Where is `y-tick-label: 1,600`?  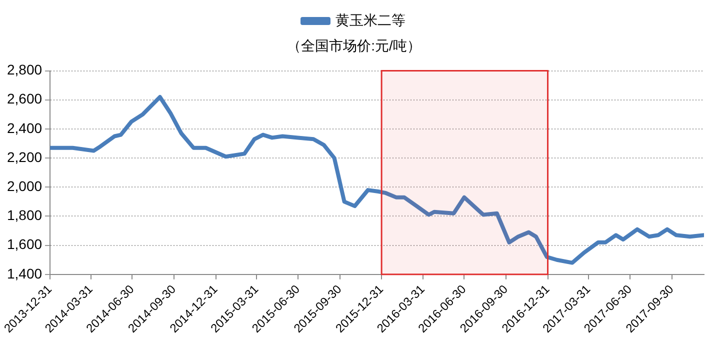 y-tick-label: 1,600 is located at coordinates (24, 244).